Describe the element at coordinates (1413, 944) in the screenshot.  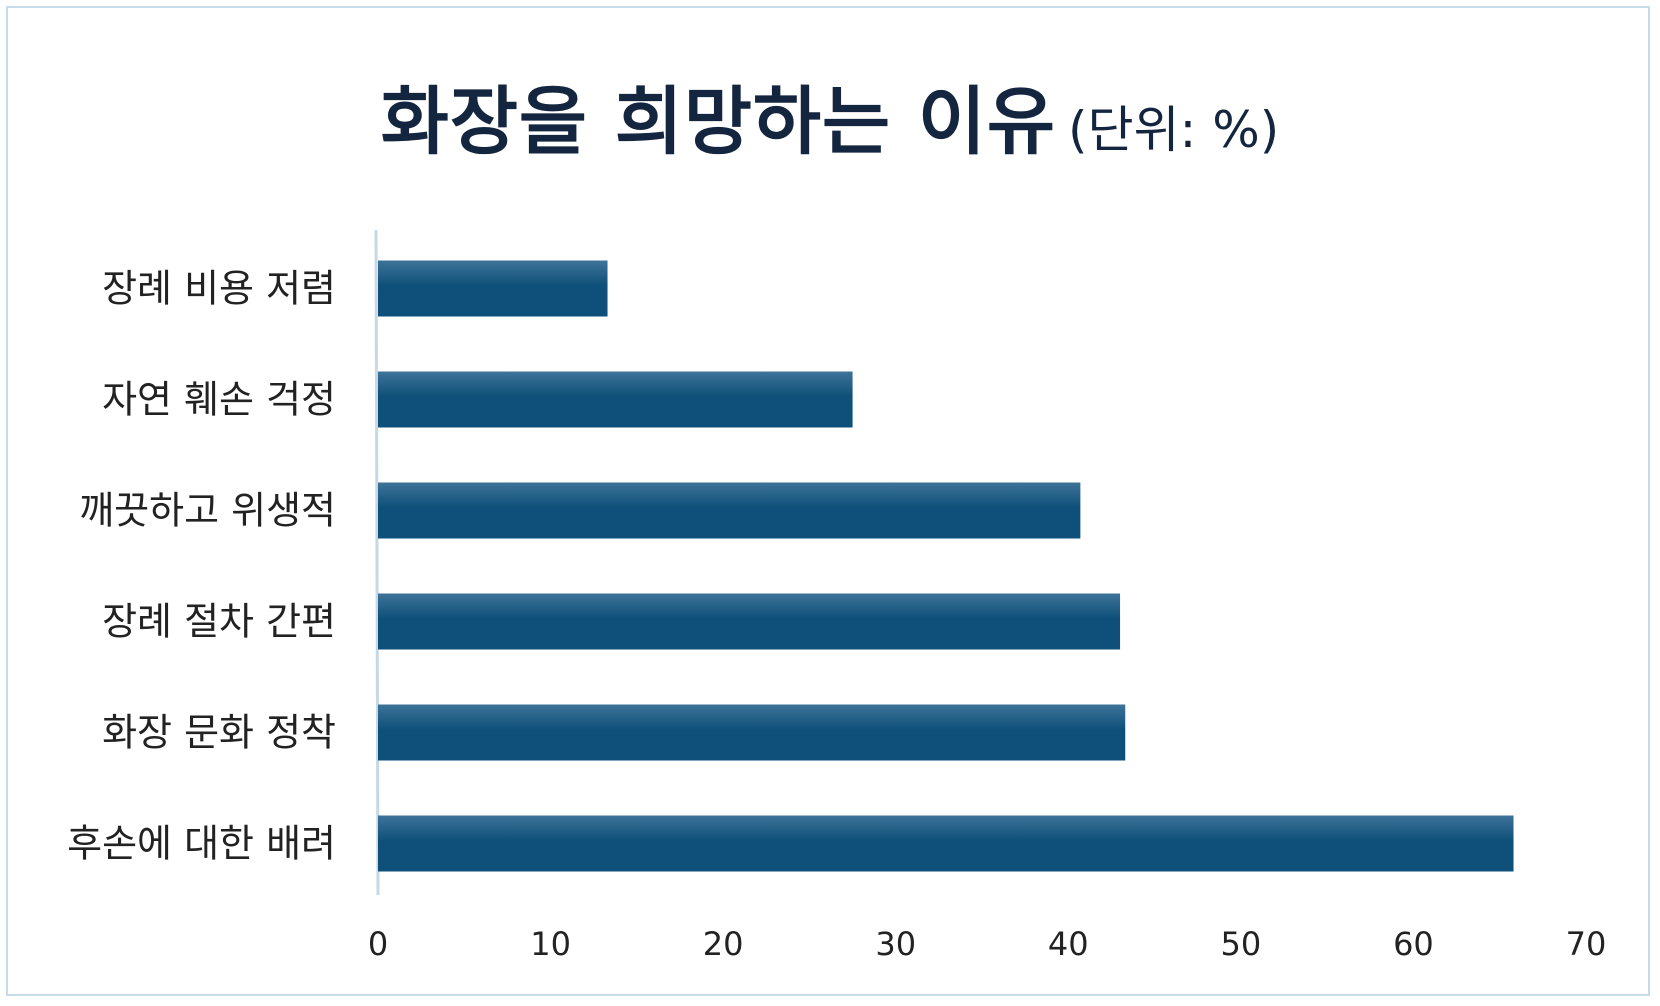
I see `x-tick-label: 60` at that location.